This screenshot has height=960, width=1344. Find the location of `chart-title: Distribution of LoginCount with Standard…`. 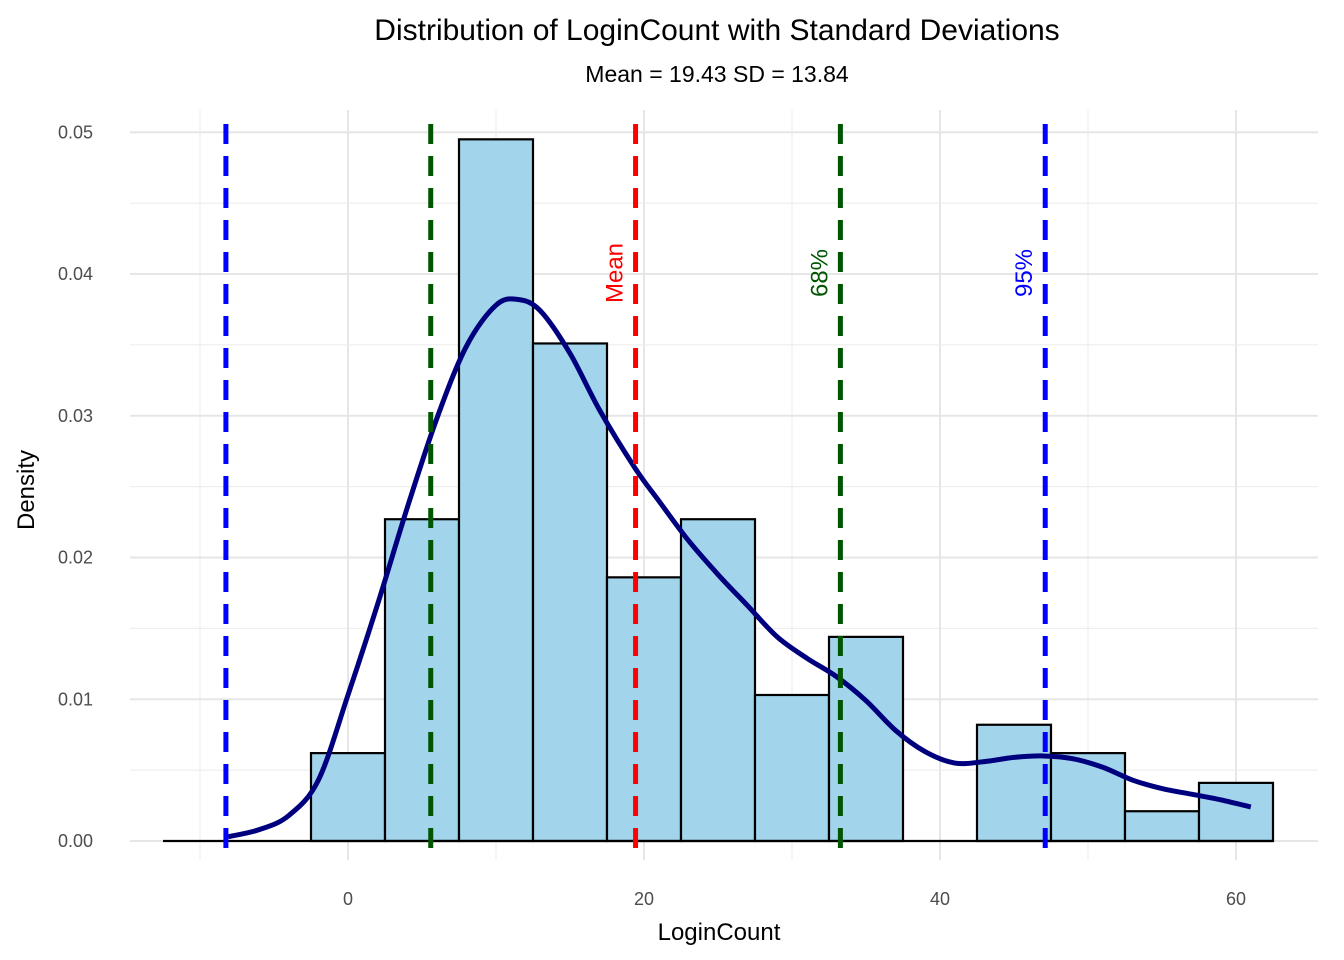

chart-title: Distribution of LoginCount with Standard… is located at coordinates (716, 30).